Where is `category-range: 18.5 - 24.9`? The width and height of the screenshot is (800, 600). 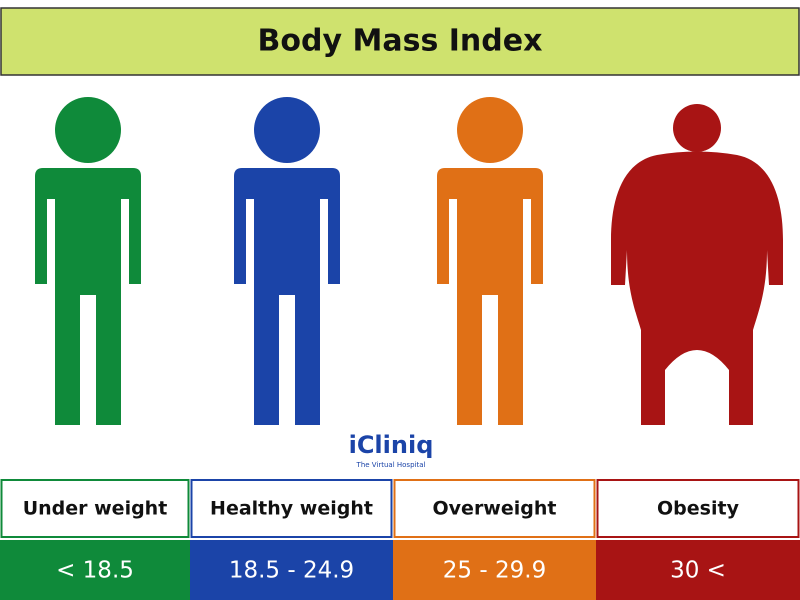
category-range: 18.5 - 24.9 is located at coordinates (291, 571).